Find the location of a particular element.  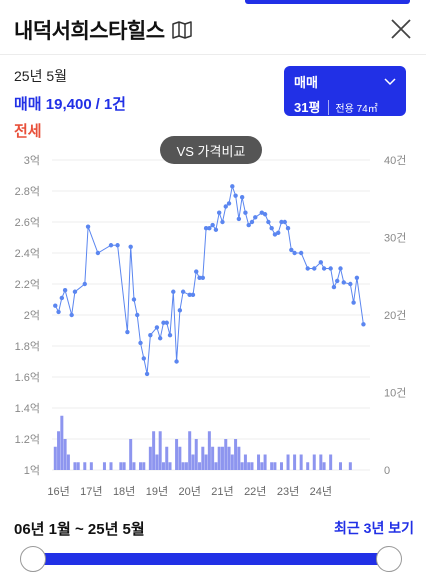

x-tick-label: 20년 is located at coordinates (190, 491).